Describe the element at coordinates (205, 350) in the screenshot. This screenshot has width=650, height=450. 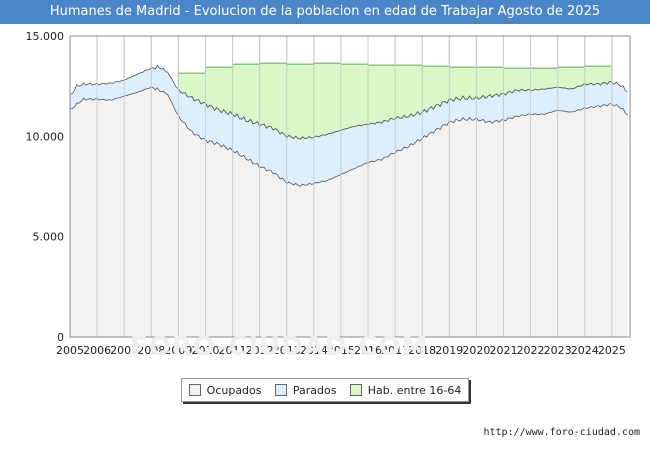
I see `x-tick-label: 2010` at that location.